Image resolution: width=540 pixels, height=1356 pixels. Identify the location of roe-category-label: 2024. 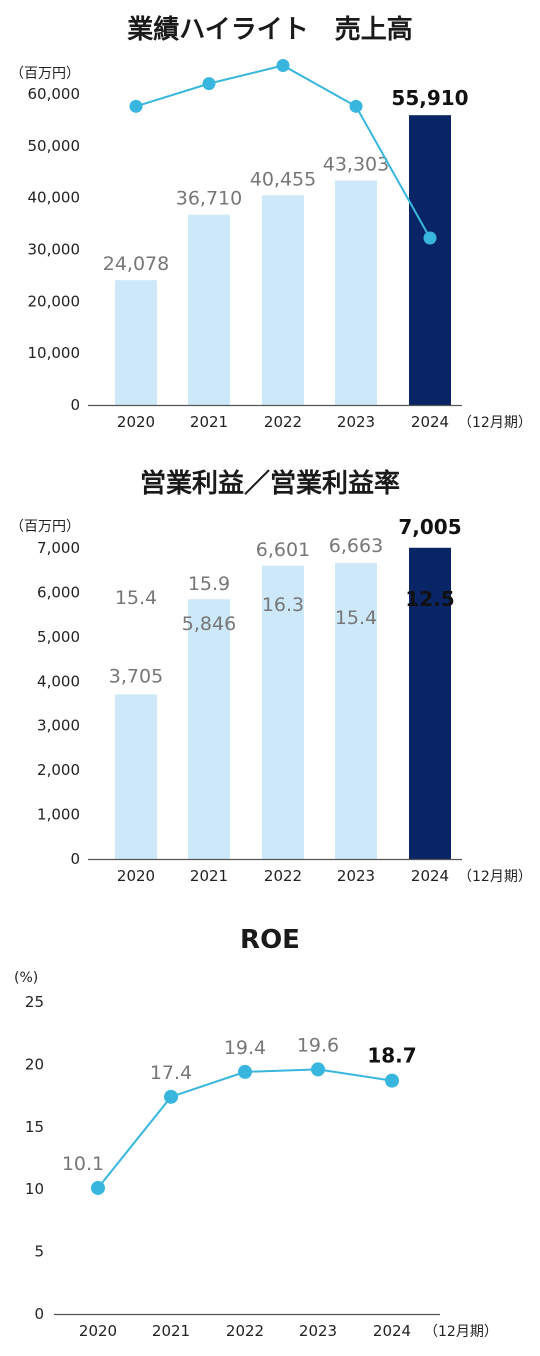
(392, 1331).